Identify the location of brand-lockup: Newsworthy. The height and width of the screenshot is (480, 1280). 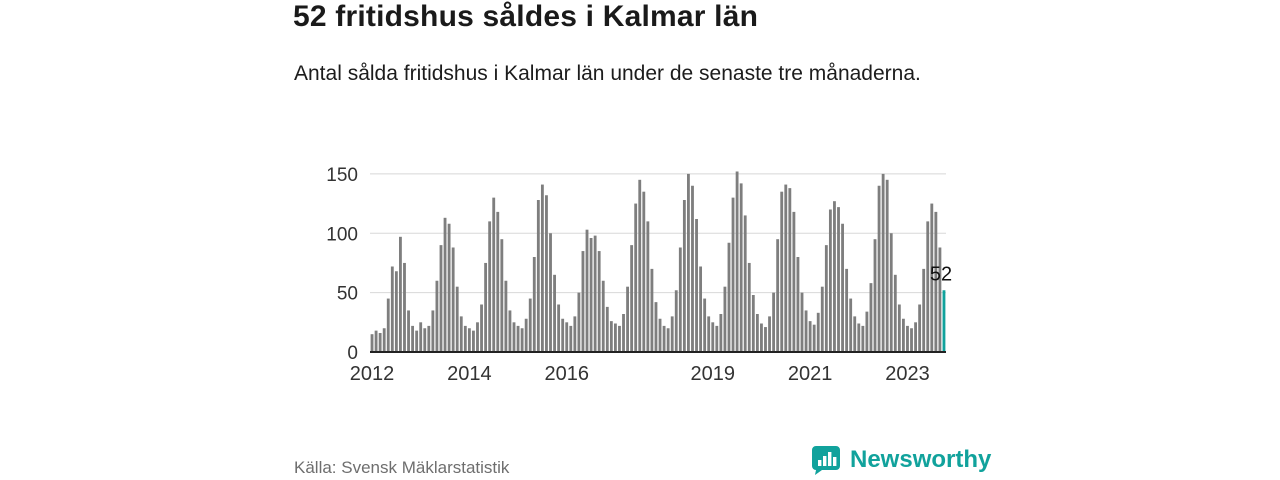
(900, 460).